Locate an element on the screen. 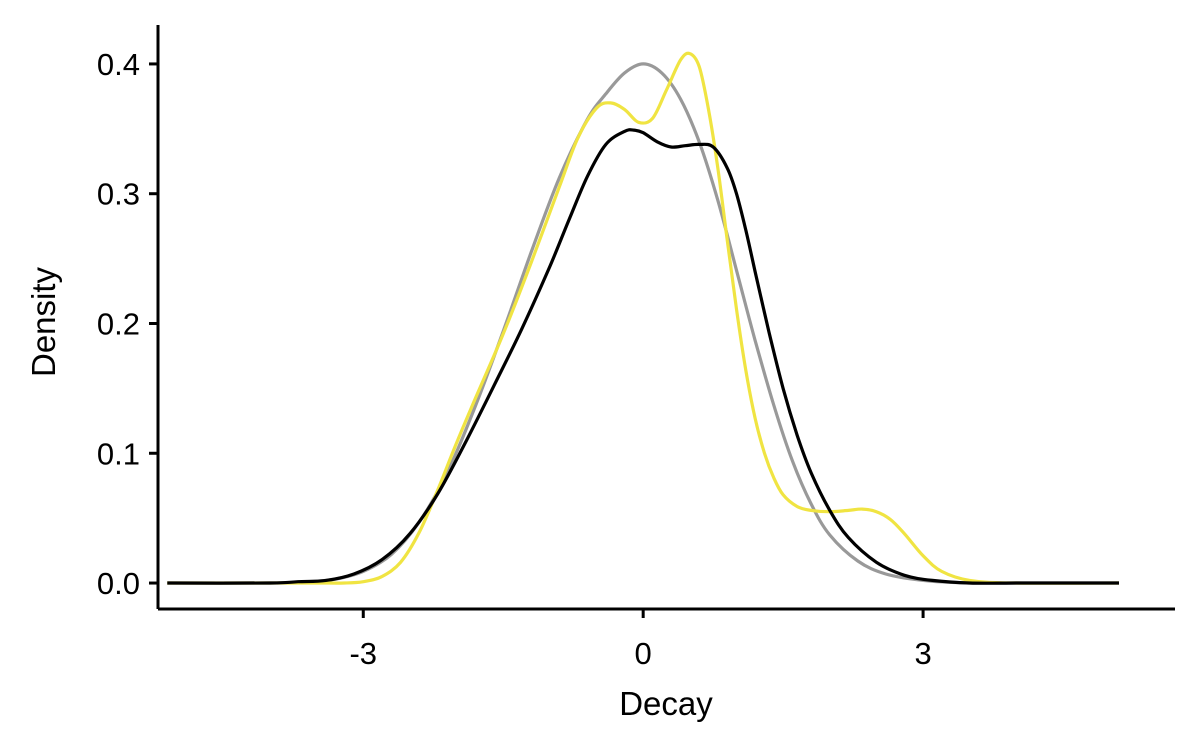 The width and height of the screenshot is (1200, 750). y-tick-label: 0.2 is located at coordinates (118, 323).